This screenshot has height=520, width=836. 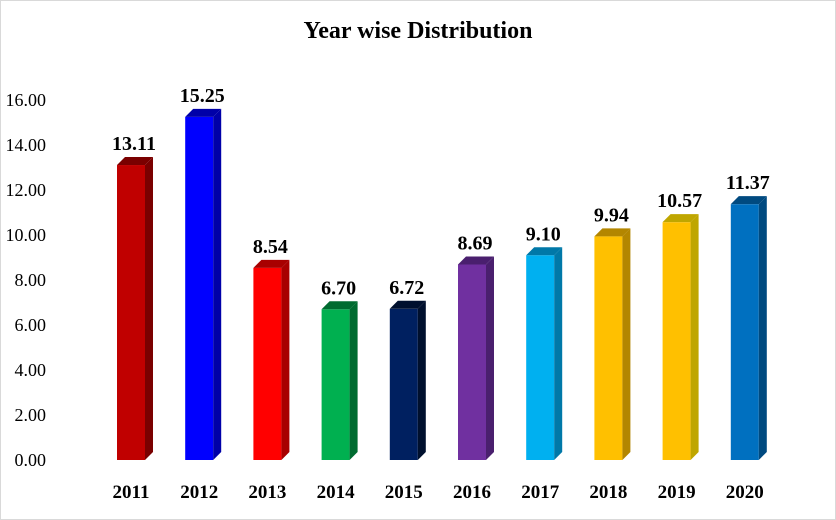 I want to click on bar-2016, so click(x=476, y=358).